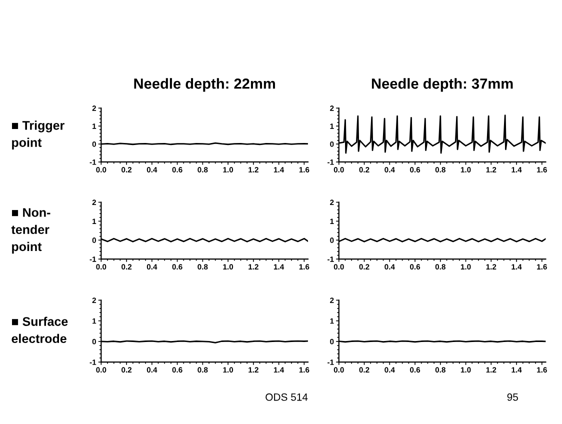 The height and width of the screenshot is (424, 562). I want to click on y-axis-title: ■ Surface electrode, so click(40, 330).